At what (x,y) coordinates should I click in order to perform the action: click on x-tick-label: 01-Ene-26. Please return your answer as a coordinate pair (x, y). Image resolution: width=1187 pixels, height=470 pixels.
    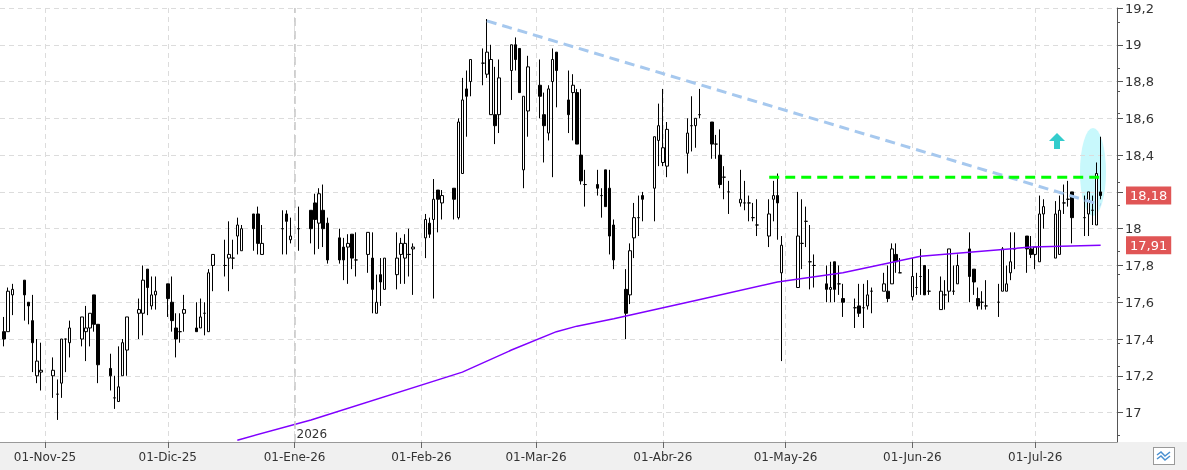
    Looking at the image, I should click on (294, 457).